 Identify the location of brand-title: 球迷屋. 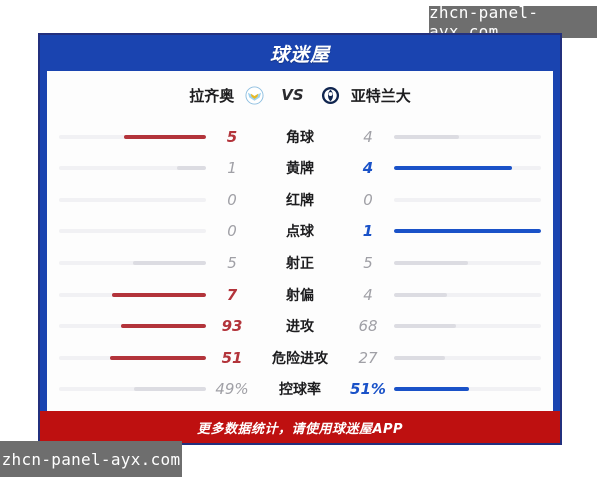
(299, 54).